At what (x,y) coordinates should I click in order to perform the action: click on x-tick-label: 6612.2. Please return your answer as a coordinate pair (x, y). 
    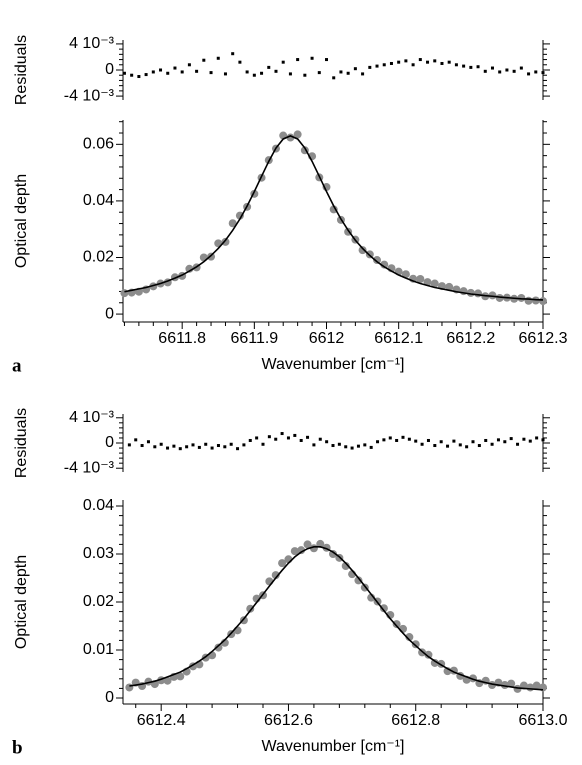
    Looking at the image, I should click on (470, 338).